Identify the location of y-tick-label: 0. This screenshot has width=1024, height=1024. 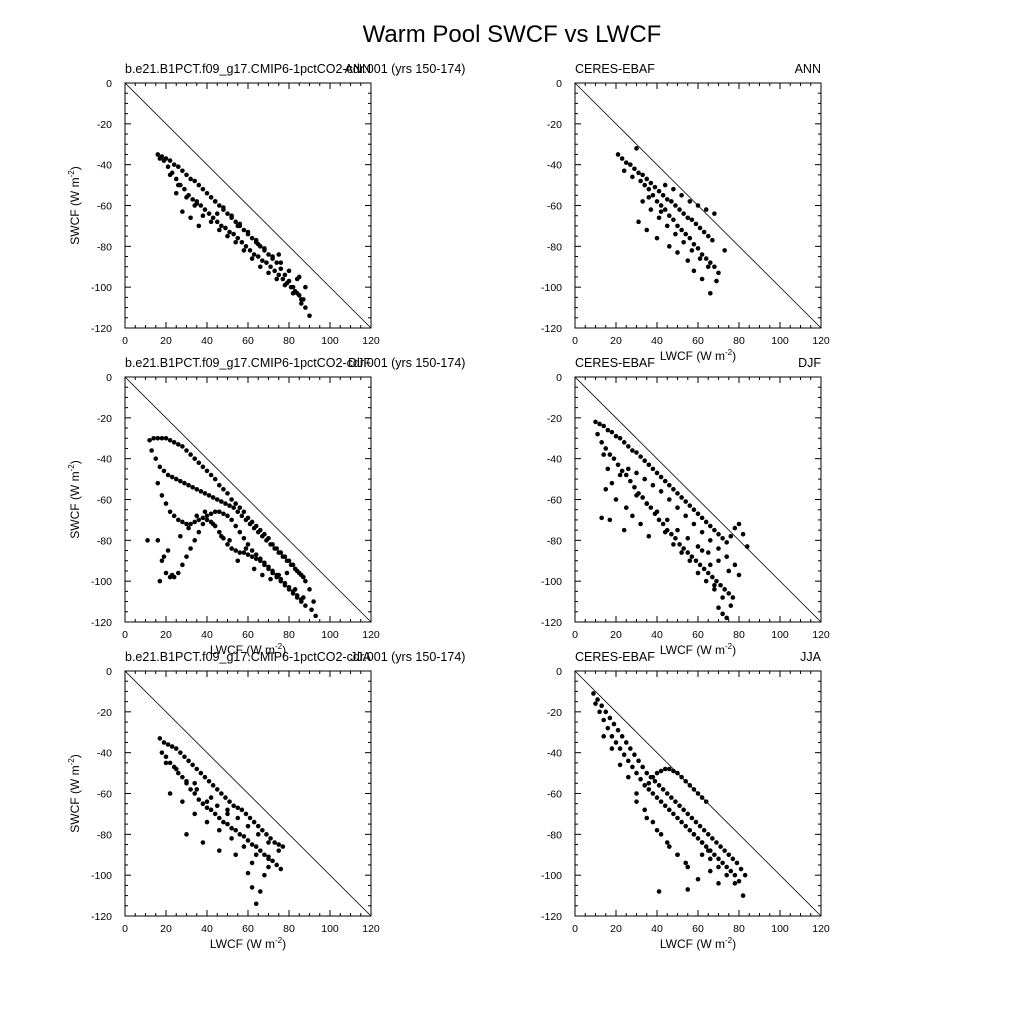
(559, 378).